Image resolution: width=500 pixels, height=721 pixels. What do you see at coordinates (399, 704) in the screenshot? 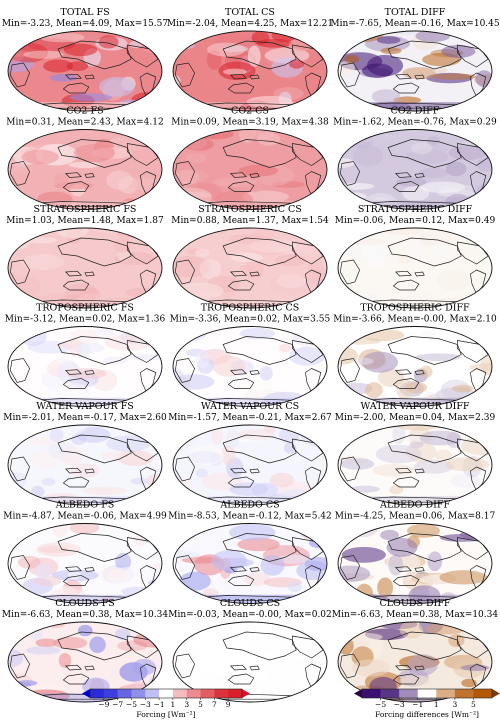
I see `colorbar-tick: −3` at bounding box center [399, 704].